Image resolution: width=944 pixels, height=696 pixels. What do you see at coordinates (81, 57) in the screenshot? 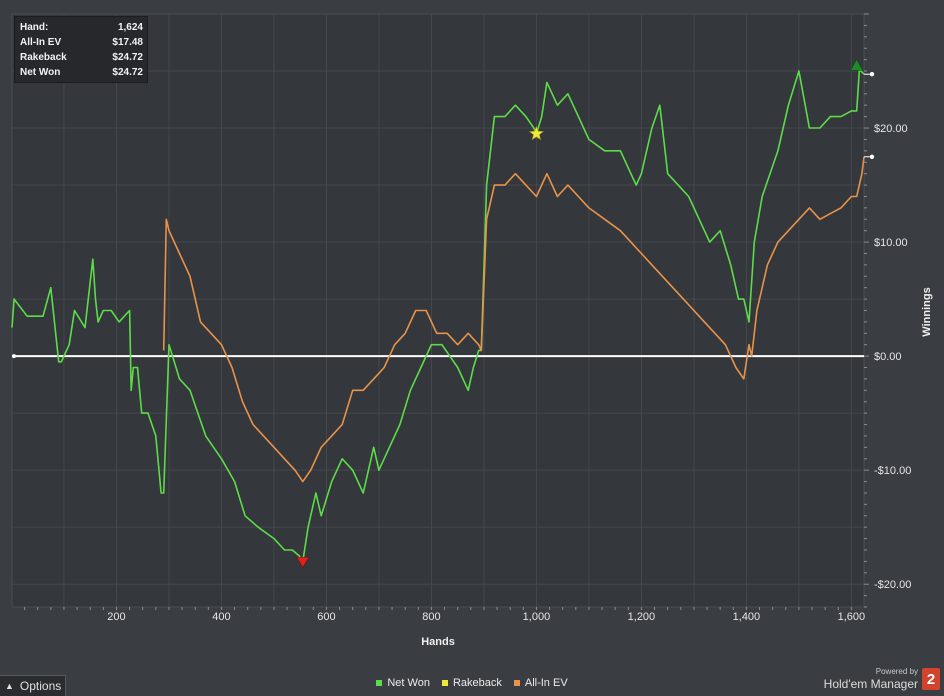
I see `info-row-rakeback: Rakeback $24.72` at bounding box center [81, 57].